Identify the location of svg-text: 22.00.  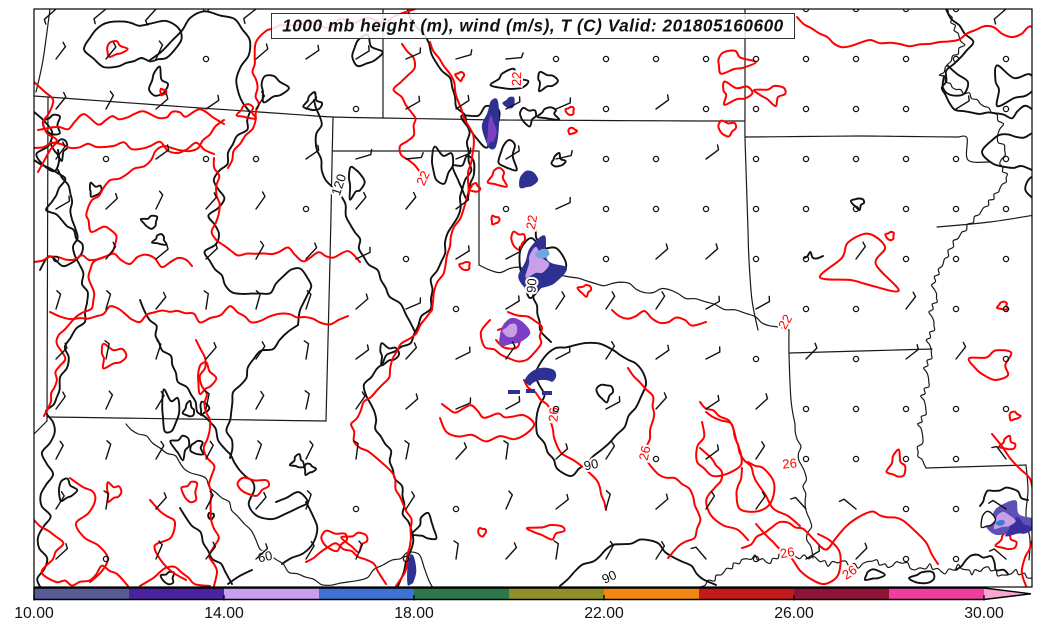
(604, 613).